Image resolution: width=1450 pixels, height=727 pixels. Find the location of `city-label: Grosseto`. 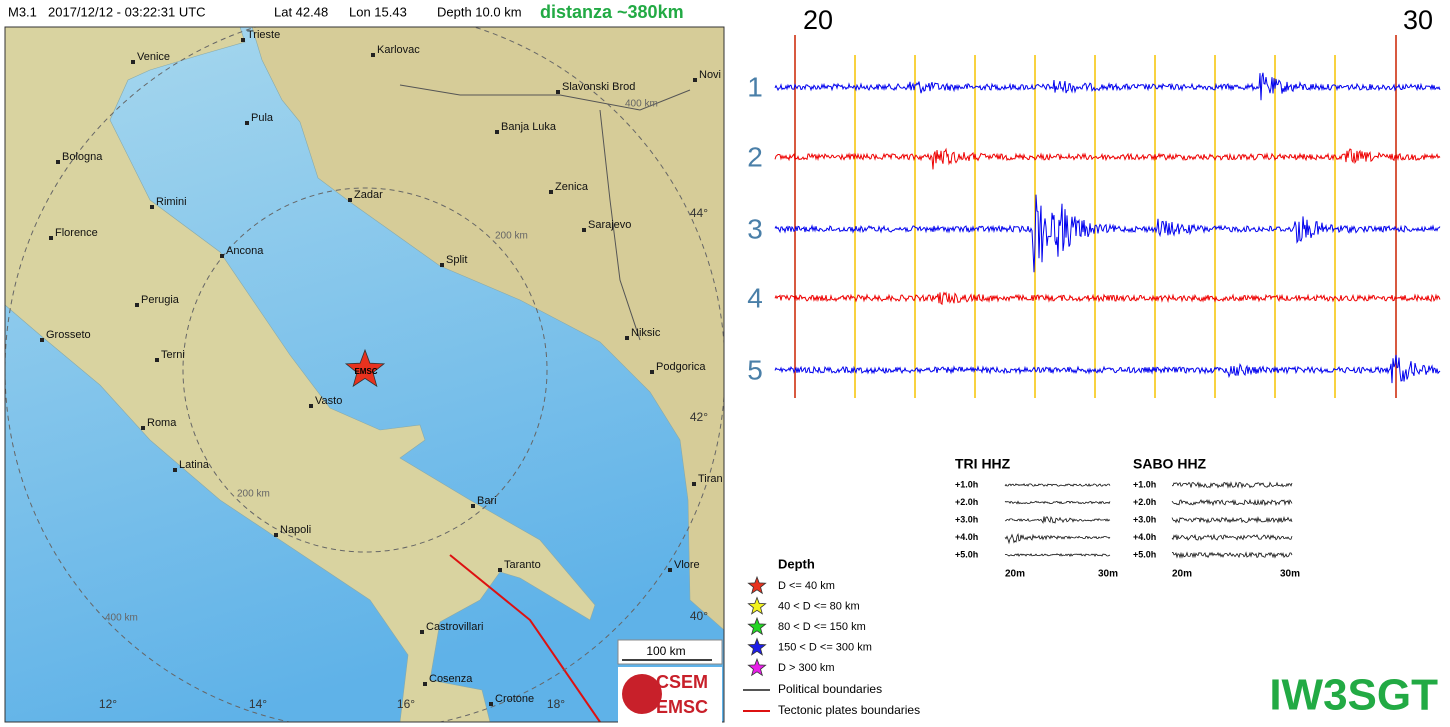

city-label: Grosseto is located at coordinates (68, 335).